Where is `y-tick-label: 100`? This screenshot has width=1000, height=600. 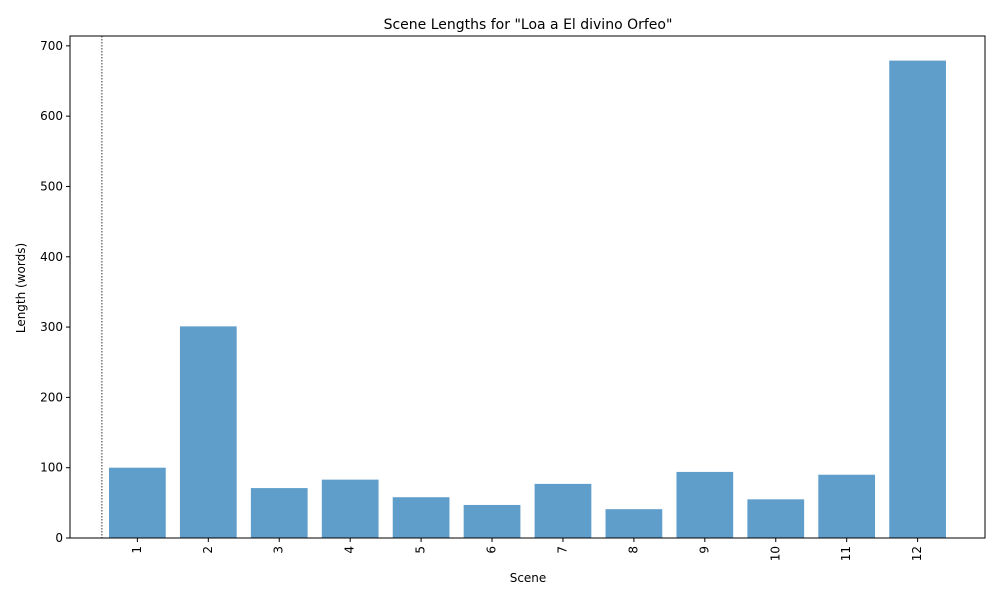
y-tick-label: 100 is located at coordinates (51, 468).